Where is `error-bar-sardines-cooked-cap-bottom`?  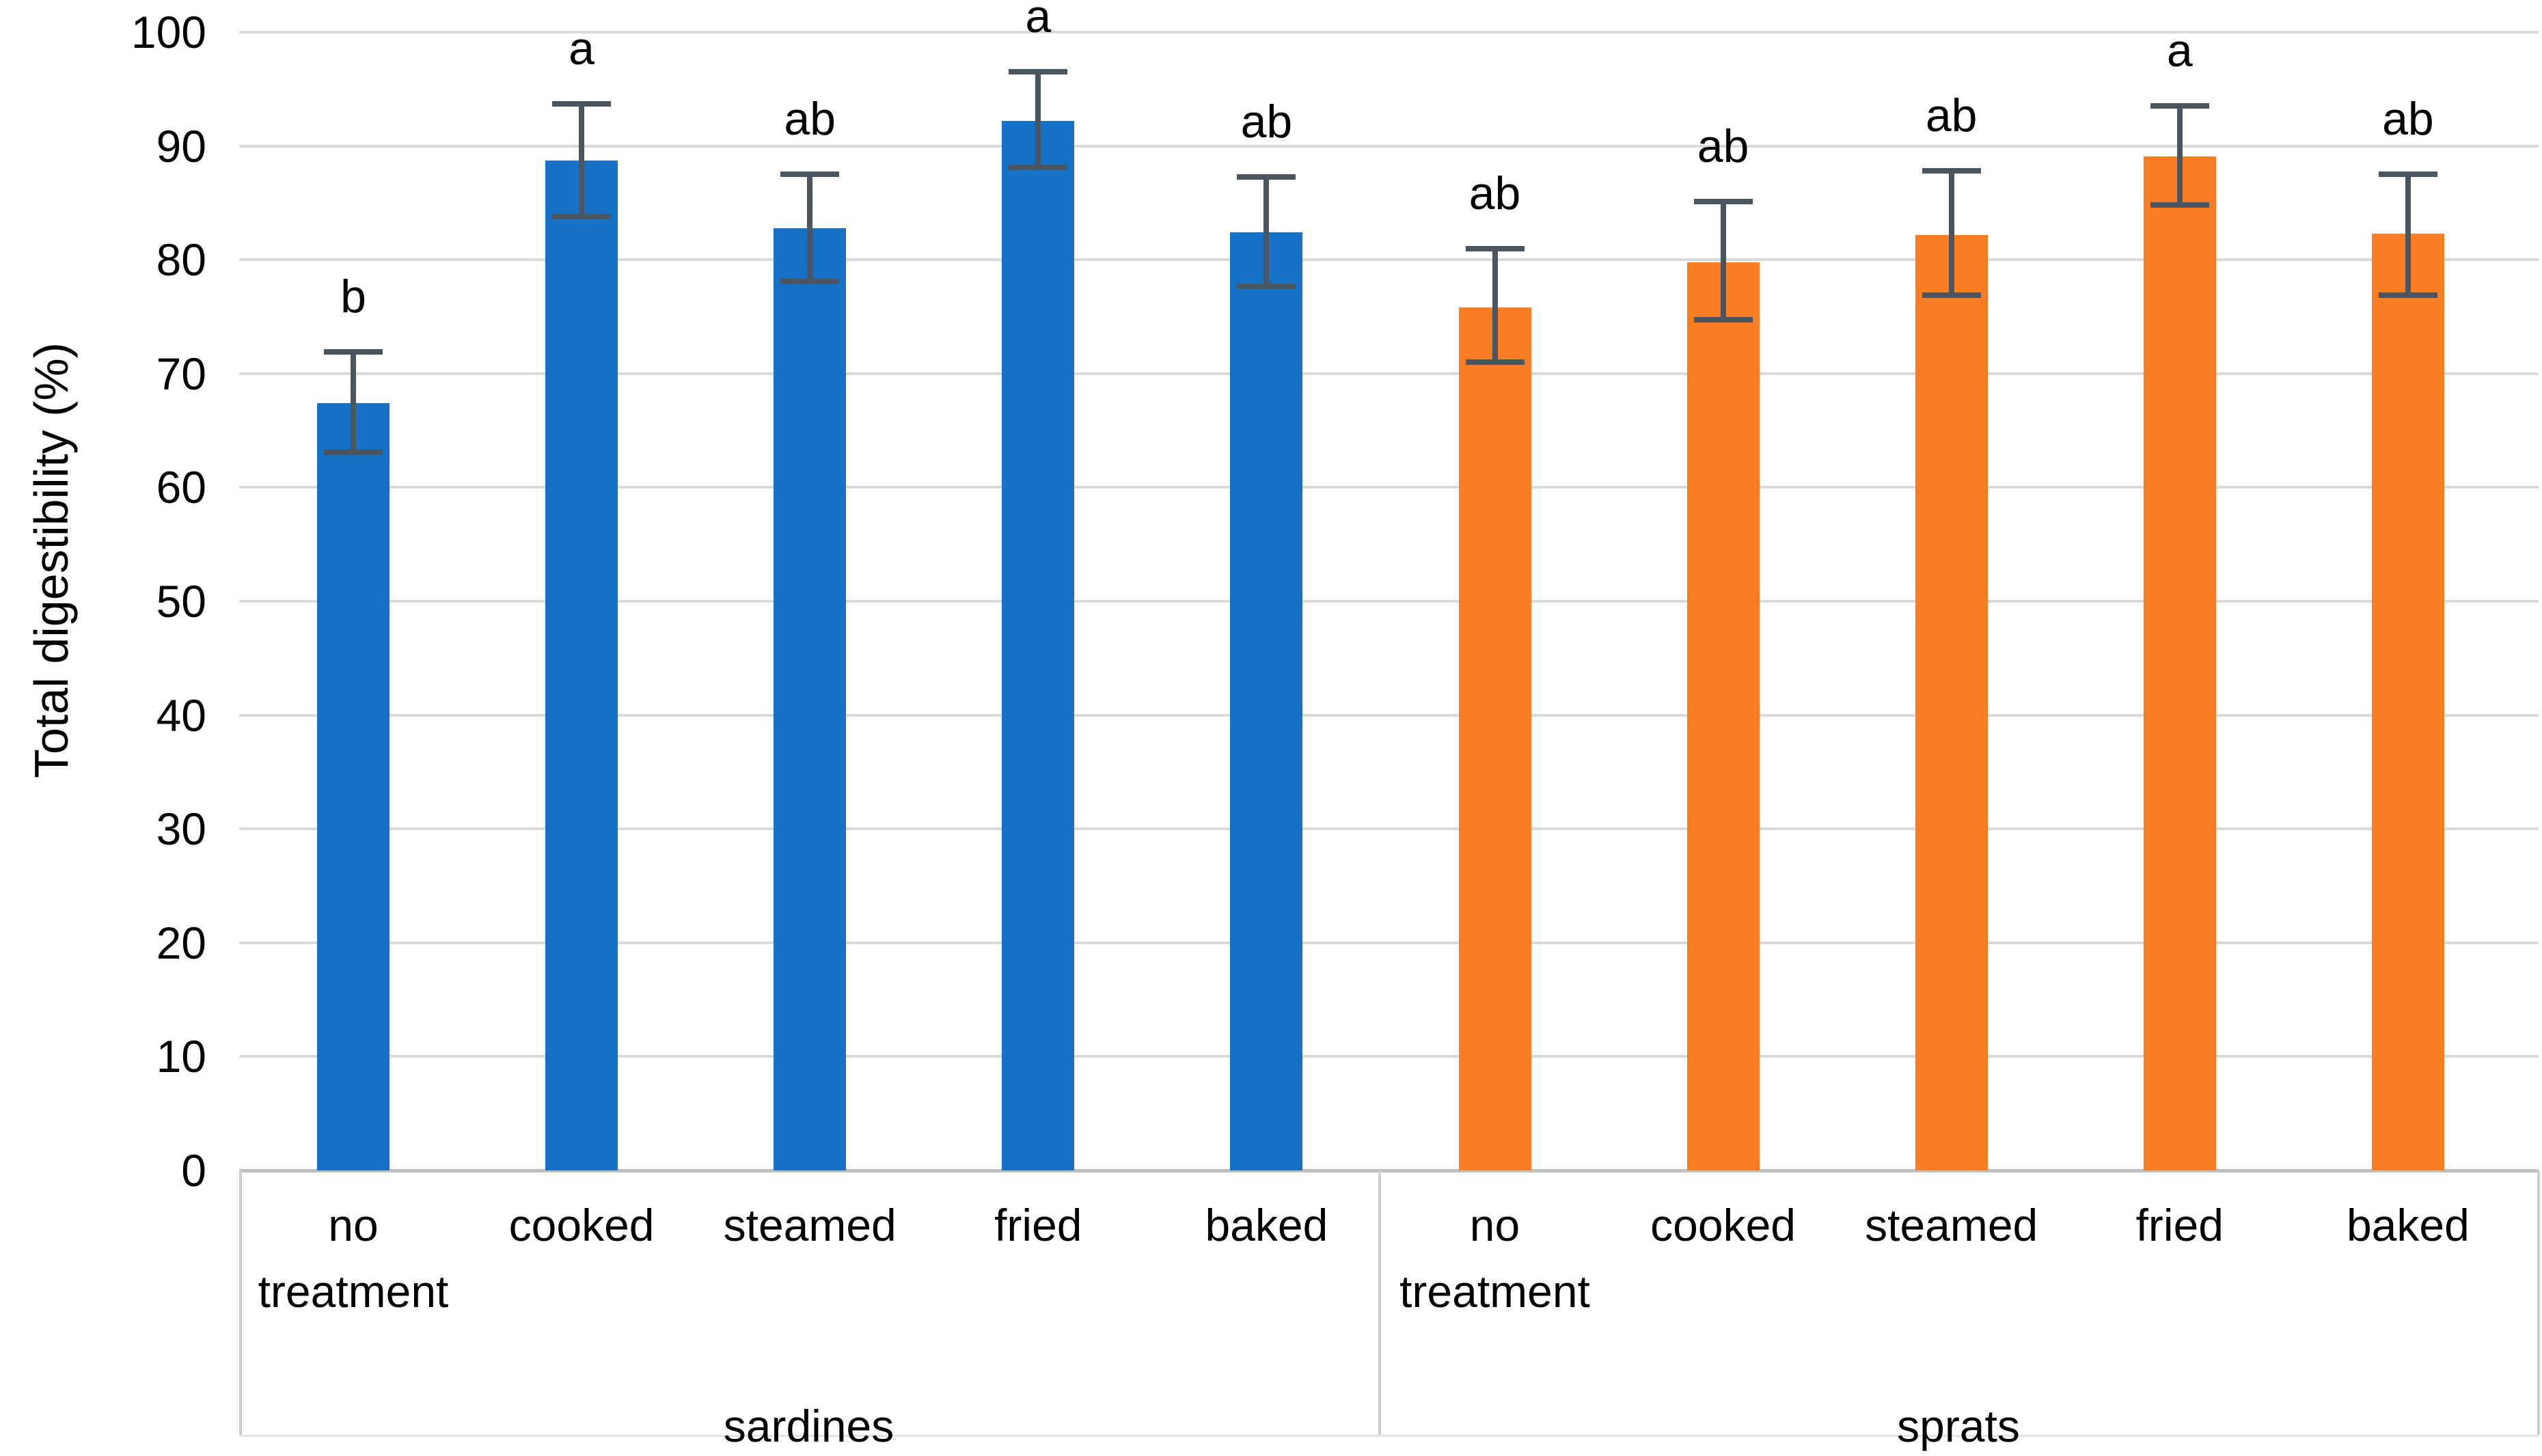 error-bar-sardines-cooked-cap-bottom is located at coordinates (582, 216).